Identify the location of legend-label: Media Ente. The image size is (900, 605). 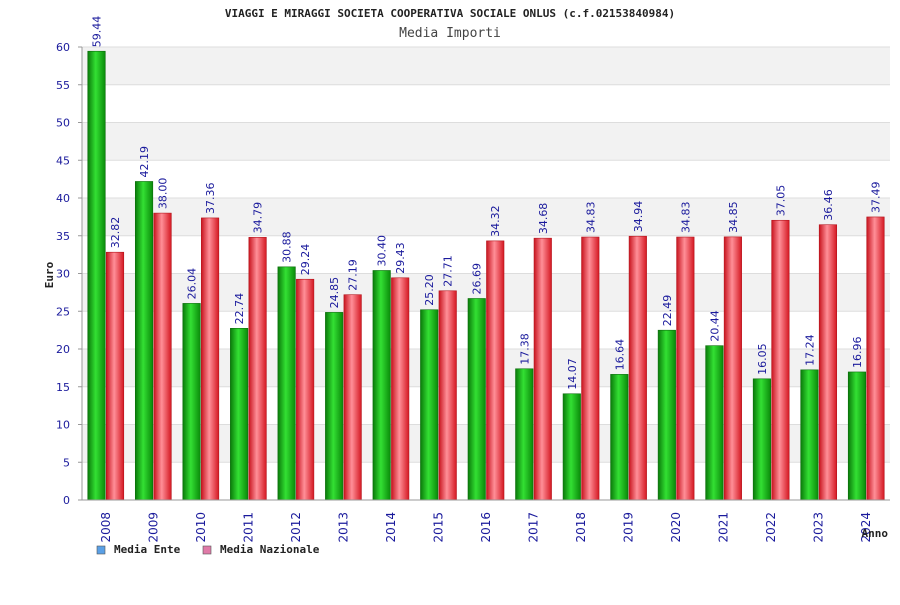
(147, 549).